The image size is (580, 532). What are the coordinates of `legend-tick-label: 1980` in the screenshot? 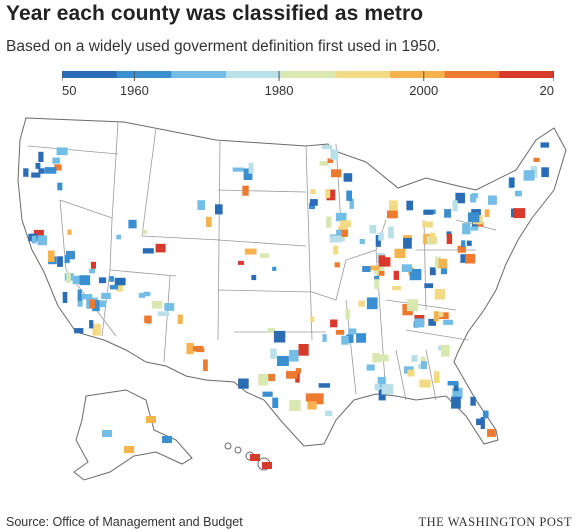 It's located at (279, 90).